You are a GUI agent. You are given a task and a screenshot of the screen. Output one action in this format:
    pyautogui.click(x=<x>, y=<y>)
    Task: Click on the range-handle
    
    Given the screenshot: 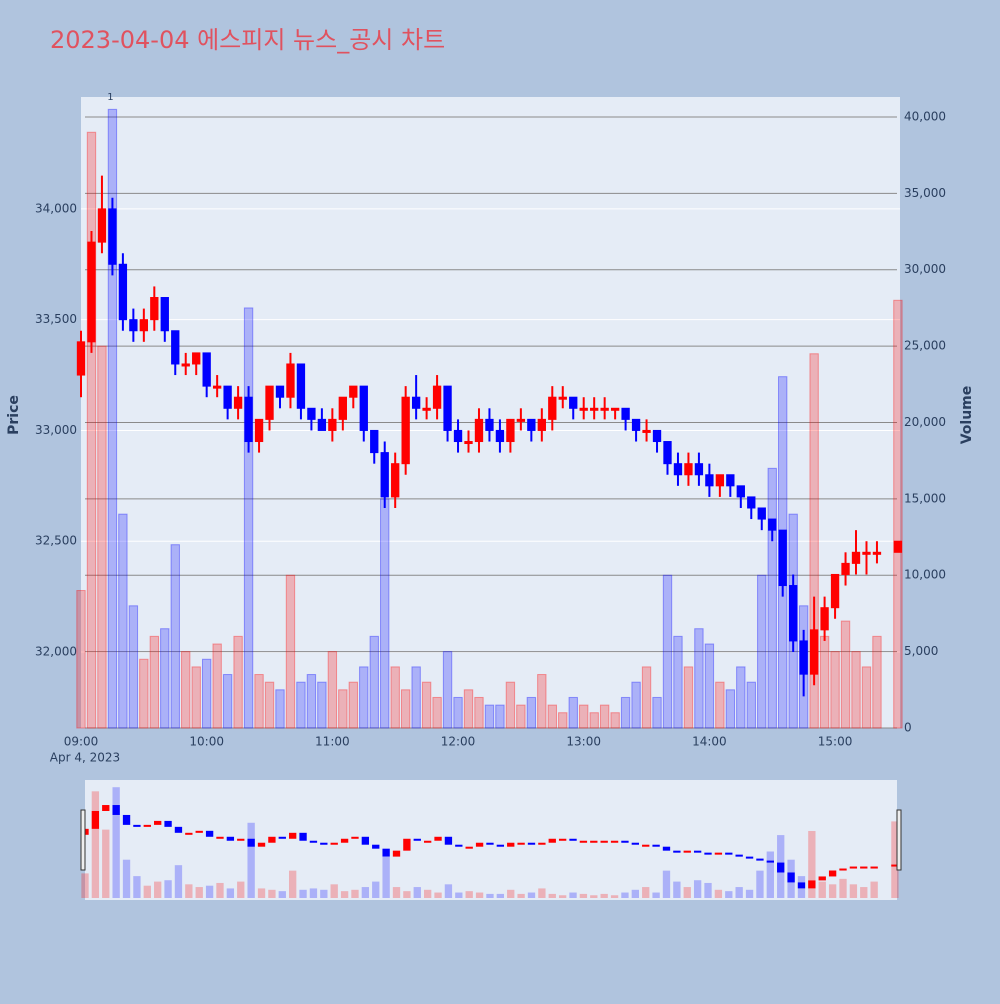 What is the action you would take?
    pyautogui.click(x=899, y=840)
    